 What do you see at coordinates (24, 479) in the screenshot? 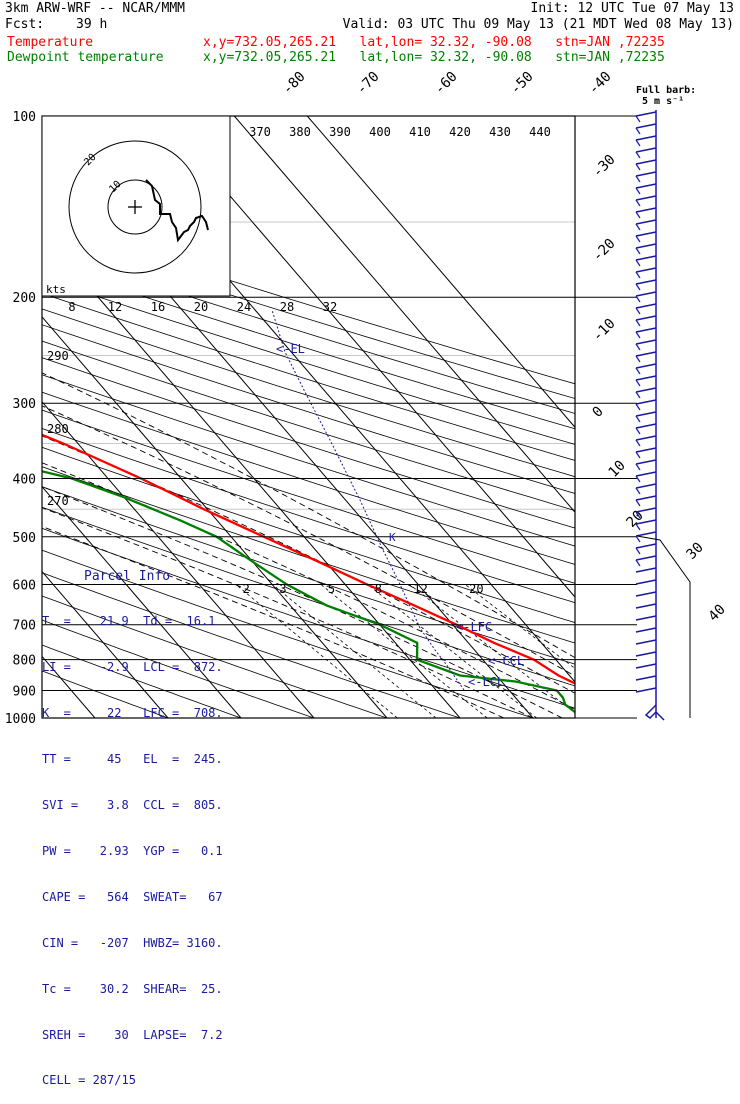
I see `pressure-tick-label: 400` at bounding box center [24, 479].